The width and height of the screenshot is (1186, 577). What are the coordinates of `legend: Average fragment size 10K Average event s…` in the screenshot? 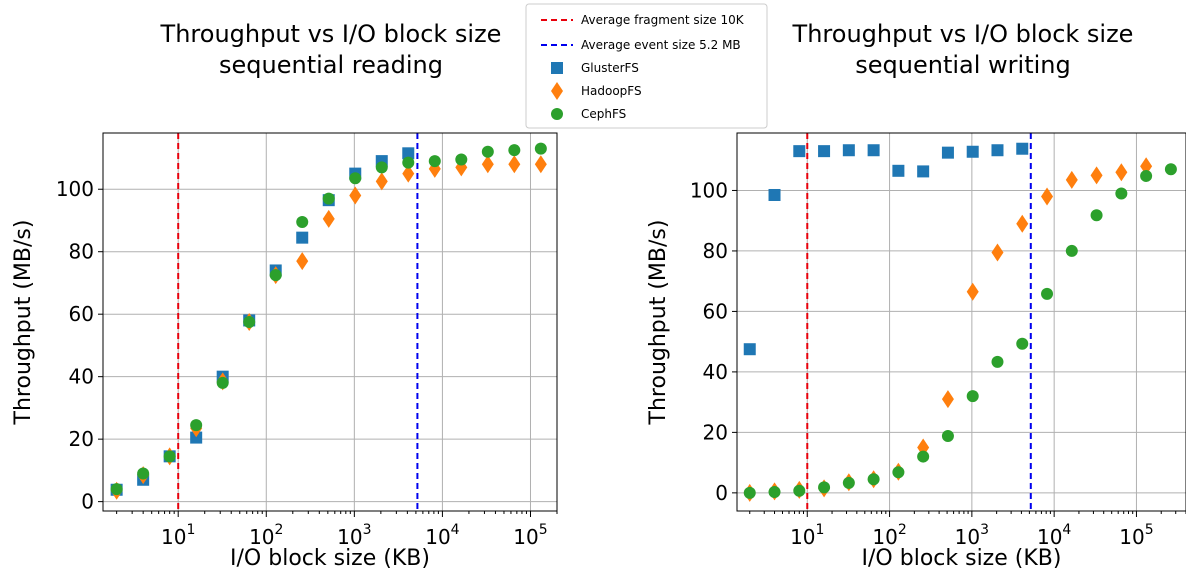 It's located at (646, 66).